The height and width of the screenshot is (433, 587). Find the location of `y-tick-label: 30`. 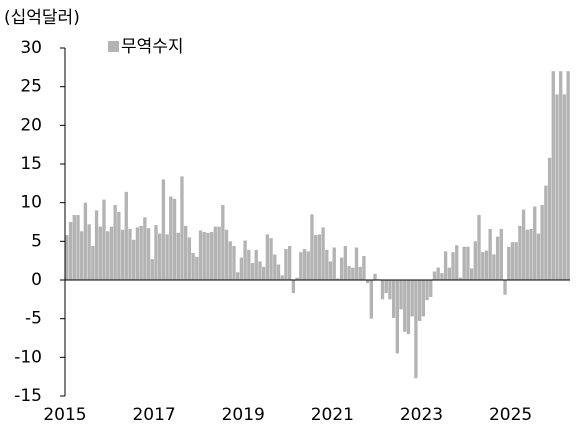

y-tick-label: 30 is located at coordinates (31, 48).